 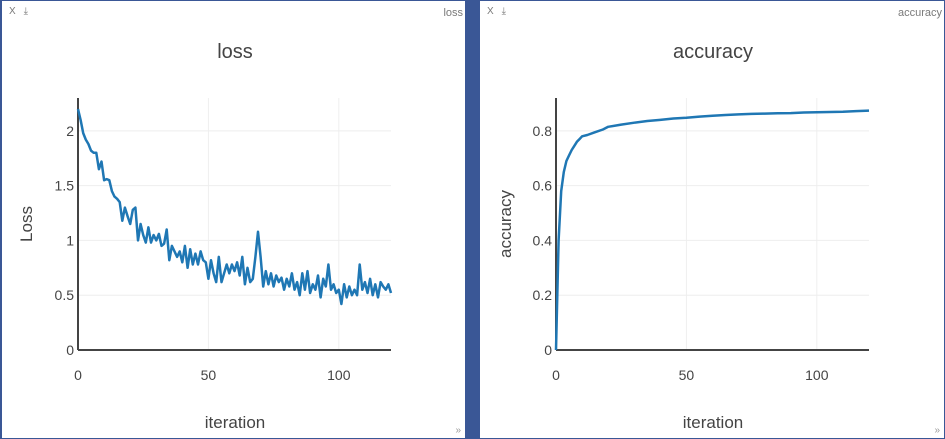 What do you see at coordinates (26, 224) in the screenshot?
I see `y-axis-title: Loss` at bounding box center [26, 224].